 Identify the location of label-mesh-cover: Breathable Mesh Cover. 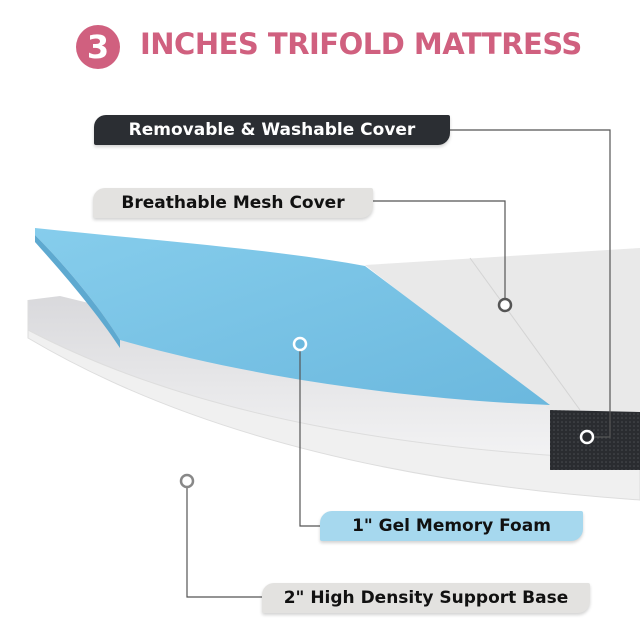
(233, 203).